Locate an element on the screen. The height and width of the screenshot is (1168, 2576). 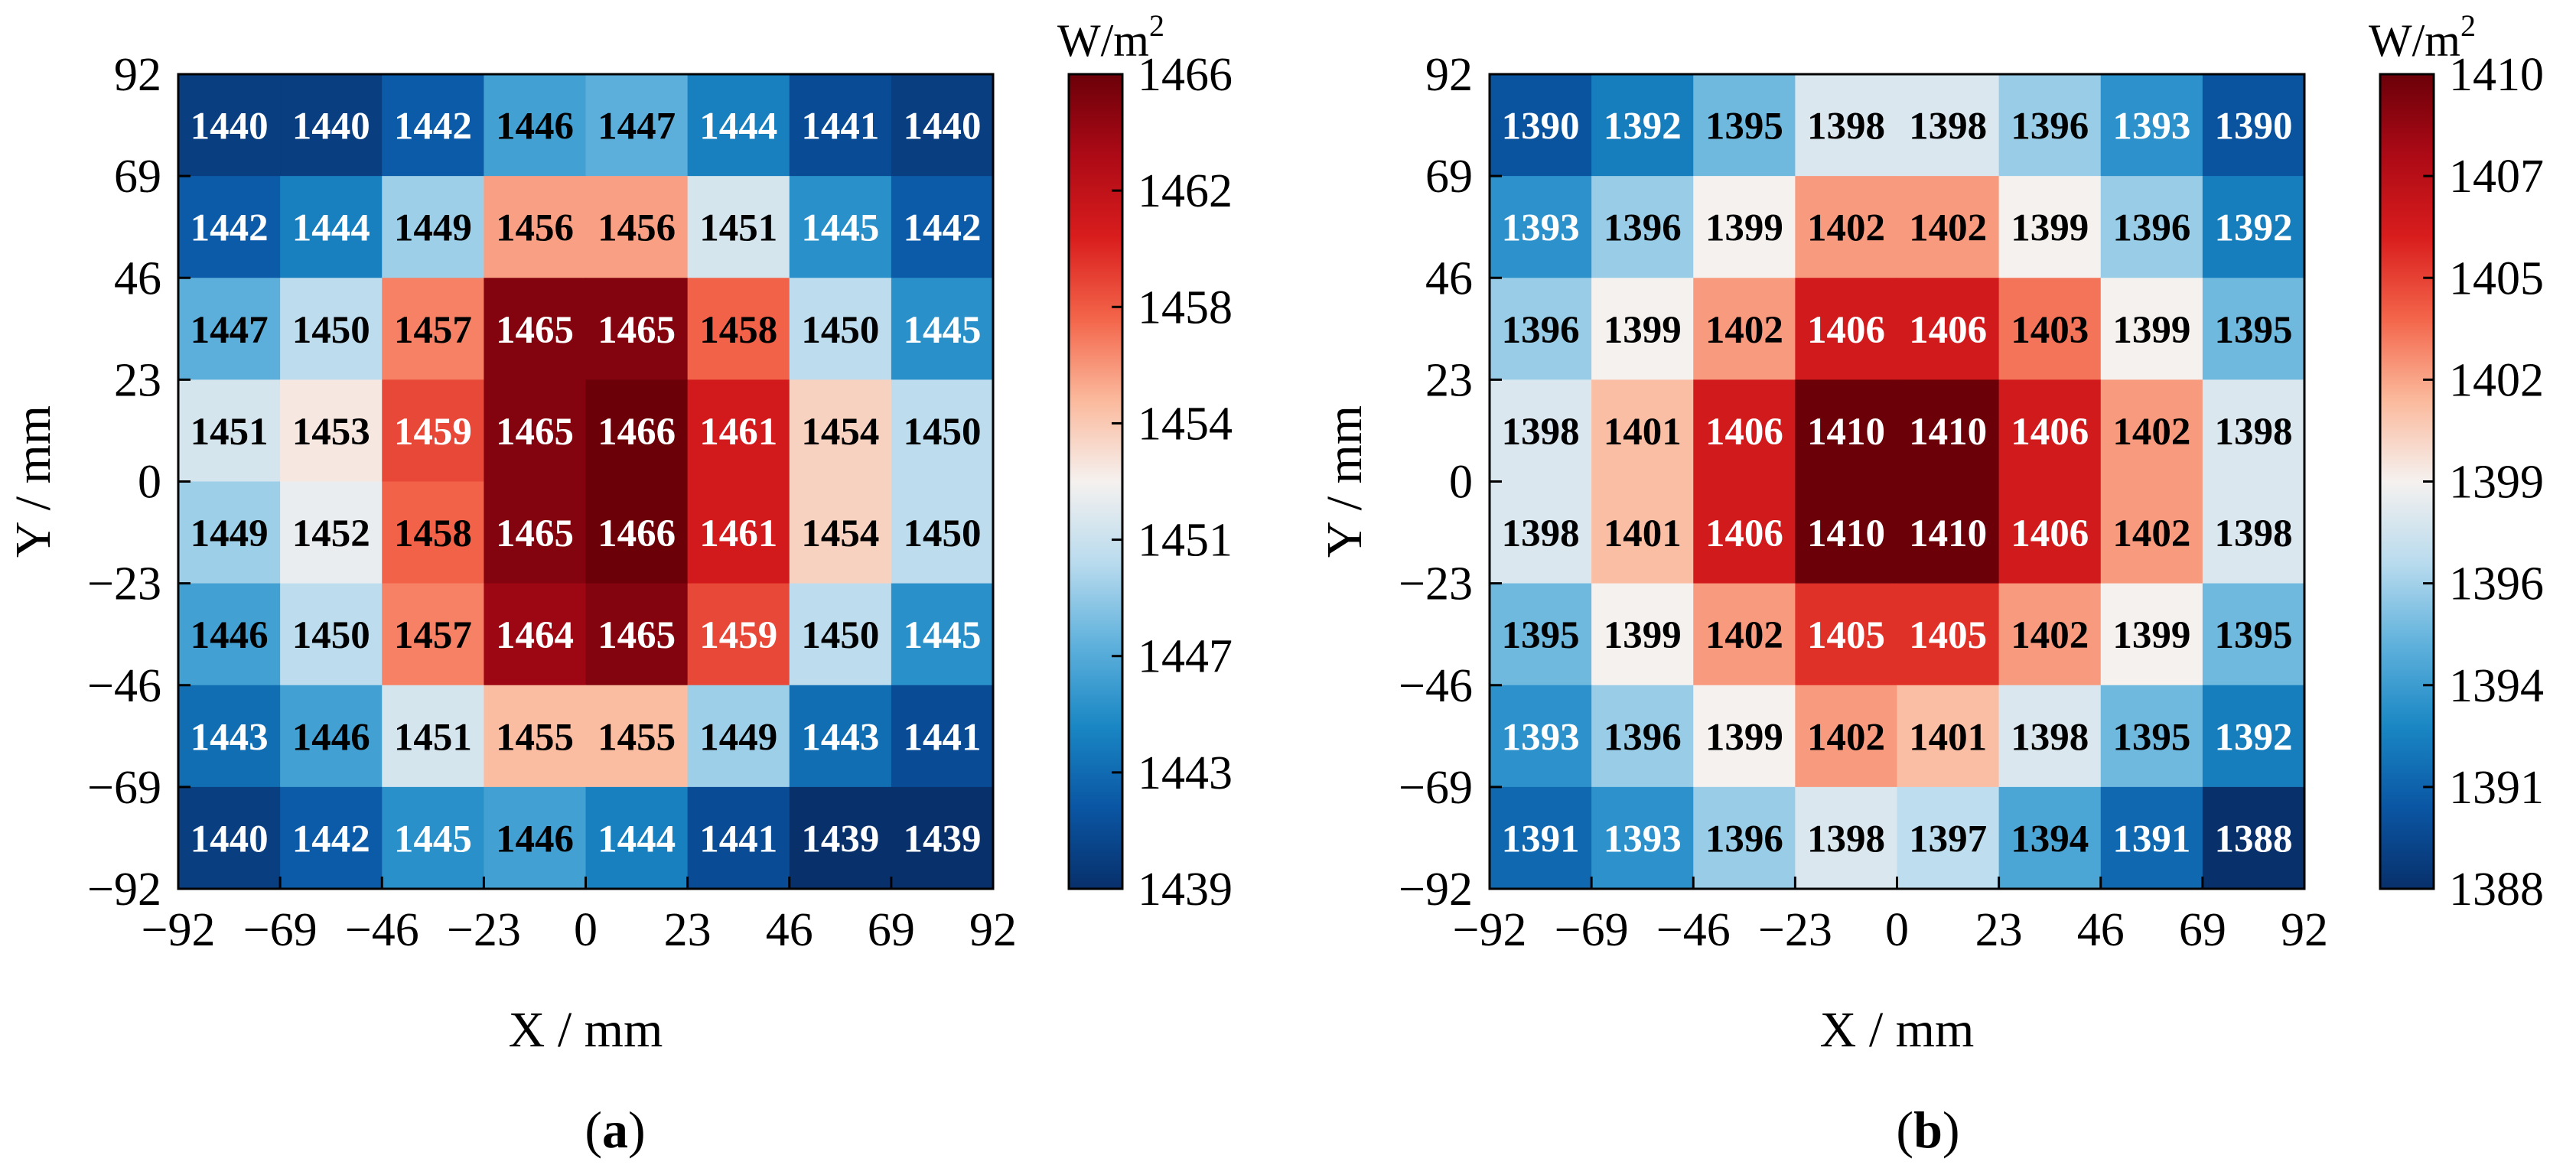
cell-value-label: 1444 is located at coordinates (637, 839).